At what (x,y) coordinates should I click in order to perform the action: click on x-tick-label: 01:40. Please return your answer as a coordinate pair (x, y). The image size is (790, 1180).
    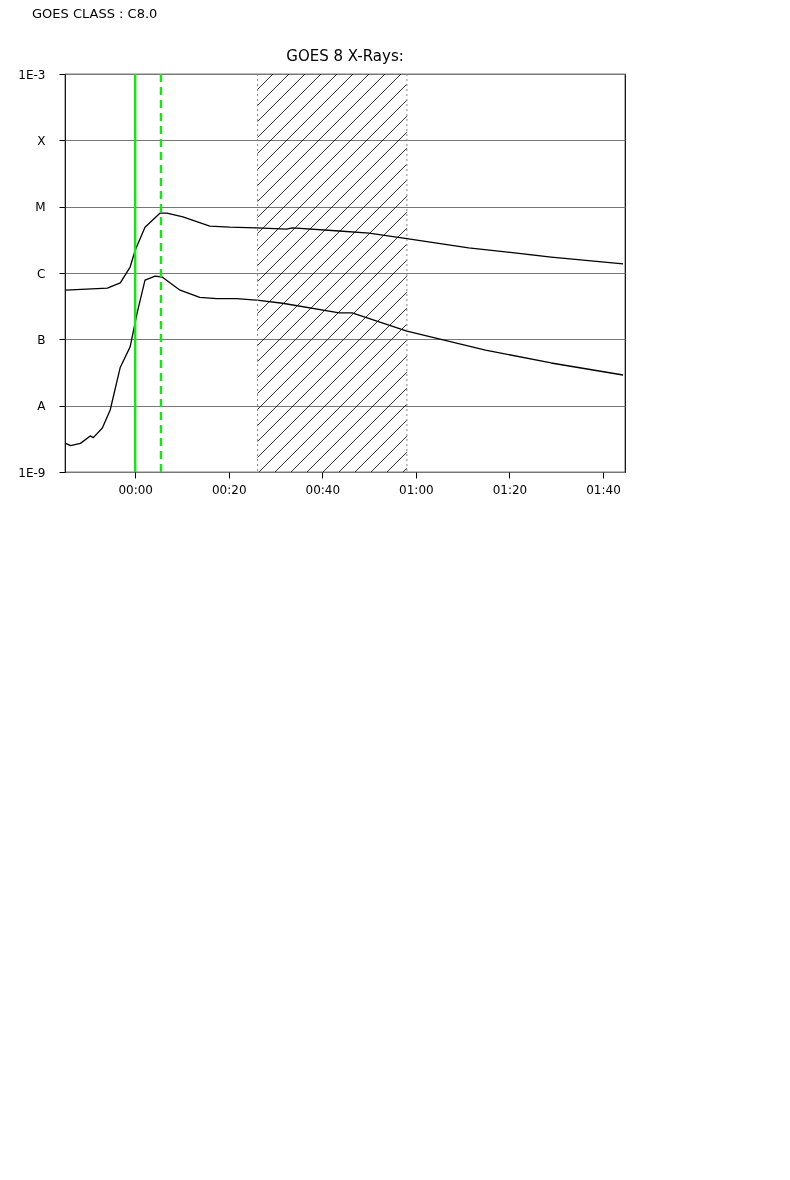
    Looking at the image, I should click on (603, 489).